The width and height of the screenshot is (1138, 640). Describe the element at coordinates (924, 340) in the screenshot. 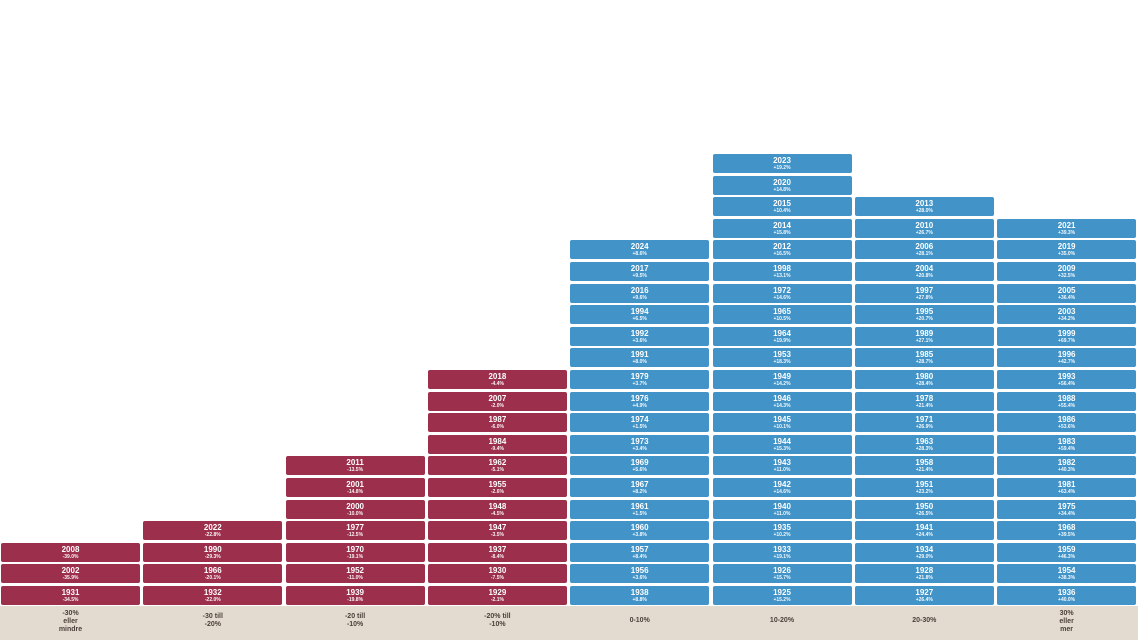

I see `return-label: +27.1%` at that location.